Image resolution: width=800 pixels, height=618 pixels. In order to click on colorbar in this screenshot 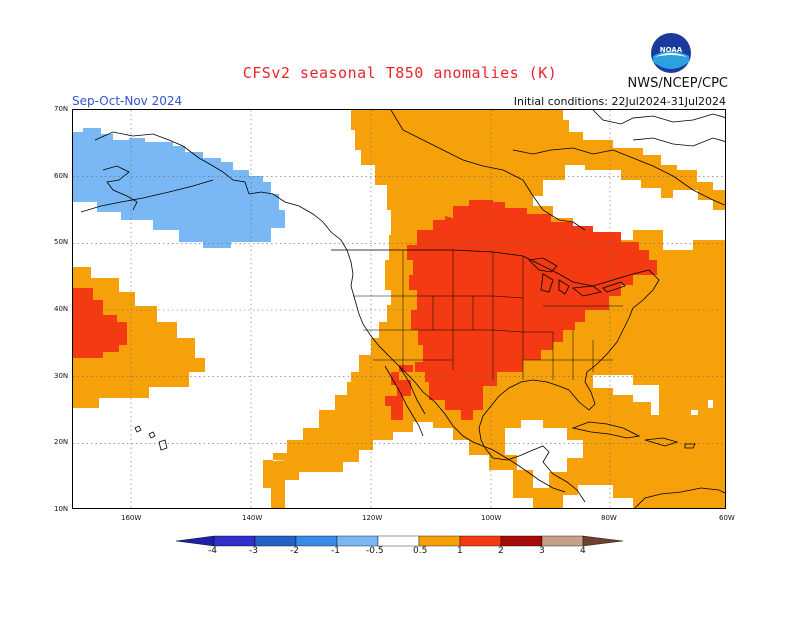, I will do `click(399, 541)`.